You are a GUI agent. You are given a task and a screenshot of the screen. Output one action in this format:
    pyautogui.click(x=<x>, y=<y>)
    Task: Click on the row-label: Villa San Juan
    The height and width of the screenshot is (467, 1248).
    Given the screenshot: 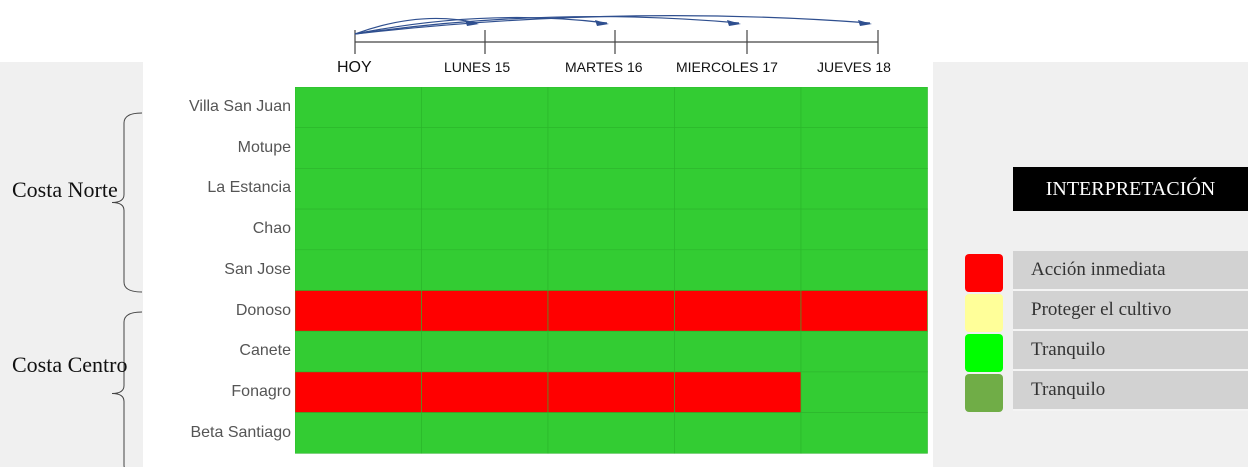 What is the action you would take?
    pyautogui.click(x=240, y=106)
    